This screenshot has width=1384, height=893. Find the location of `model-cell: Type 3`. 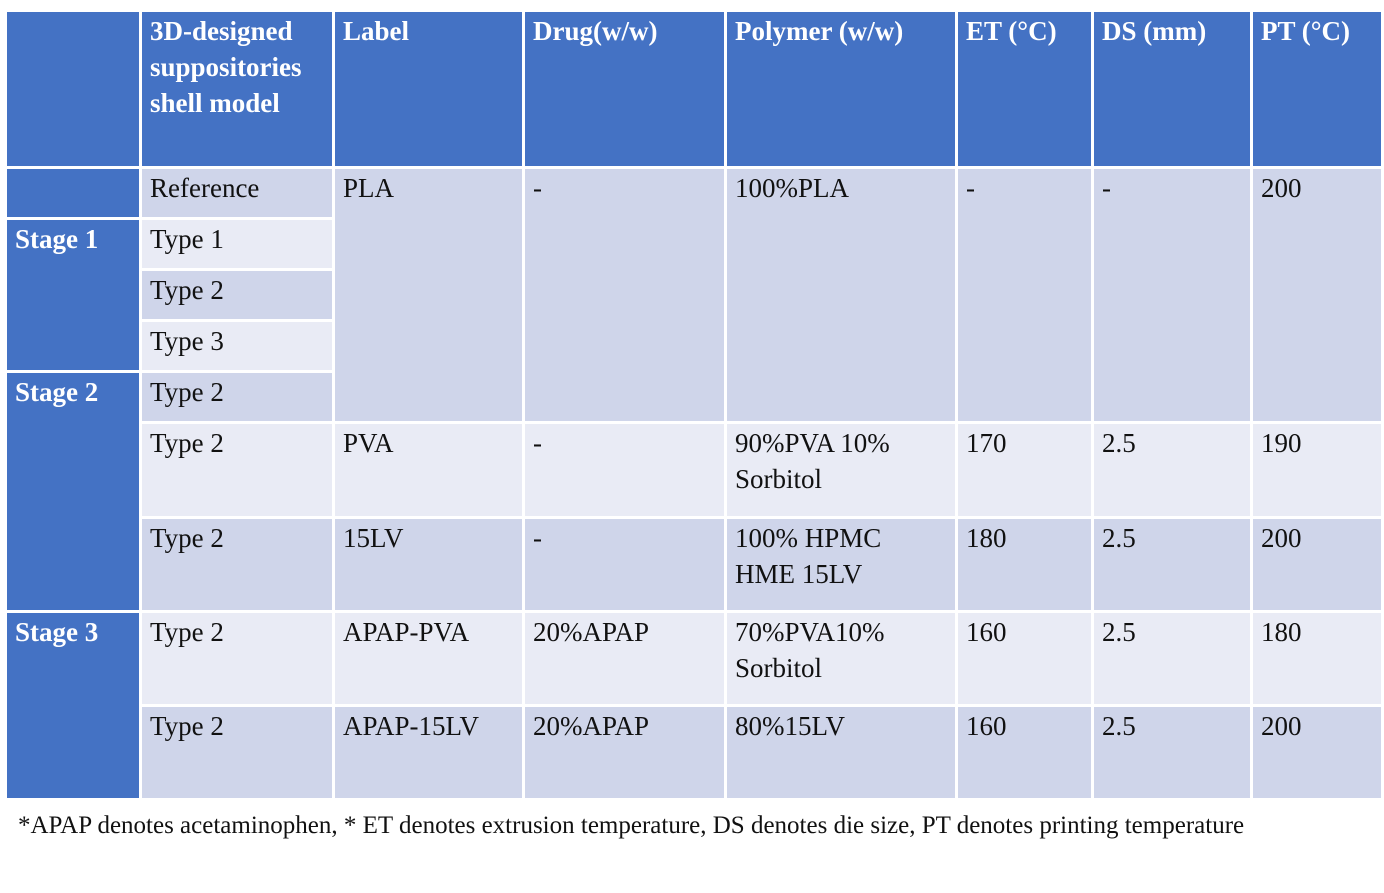

model-cell: Type 3 is located at coordinates (237, 346).